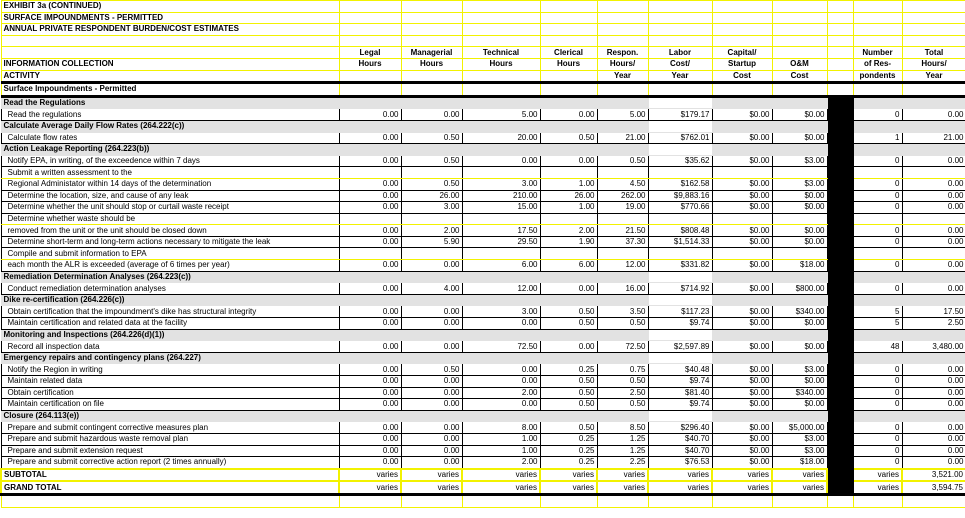 The width and height of the screenshot is (965, 518). Describe the element at coordinates (501, 138) in the screenshot. I see `value-cell: 20.00` at that location.